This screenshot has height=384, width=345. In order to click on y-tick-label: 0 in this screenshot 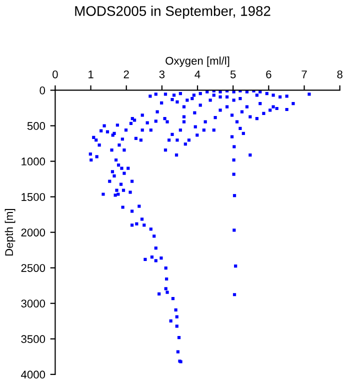, I will do `click(43, 90)`.